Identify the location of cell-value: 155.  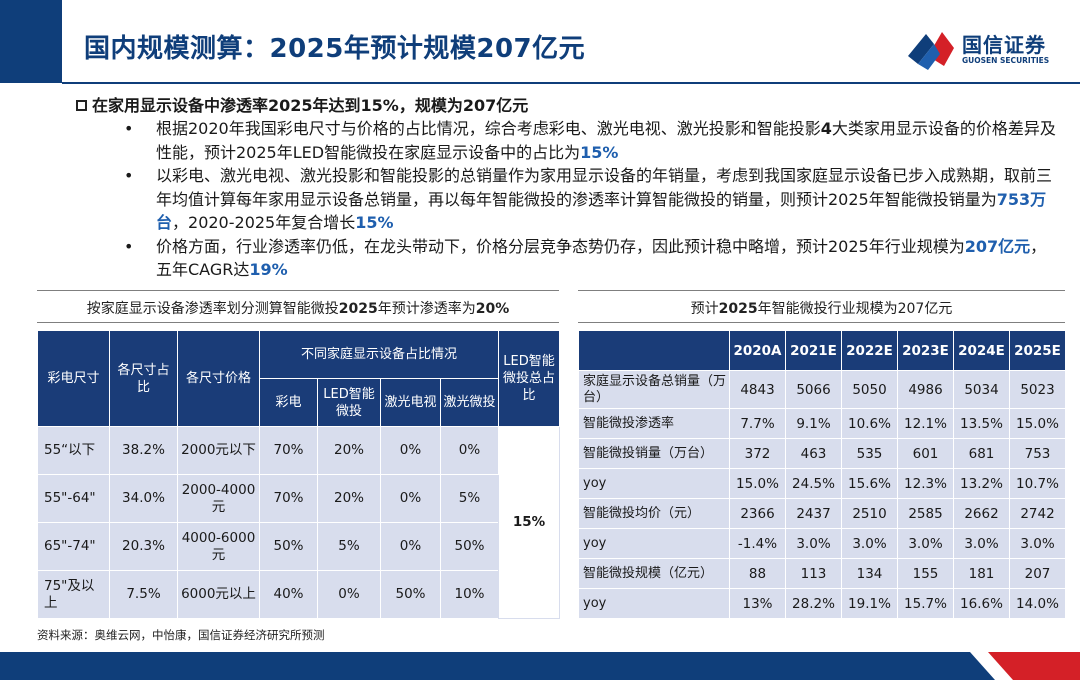
(925, 573).